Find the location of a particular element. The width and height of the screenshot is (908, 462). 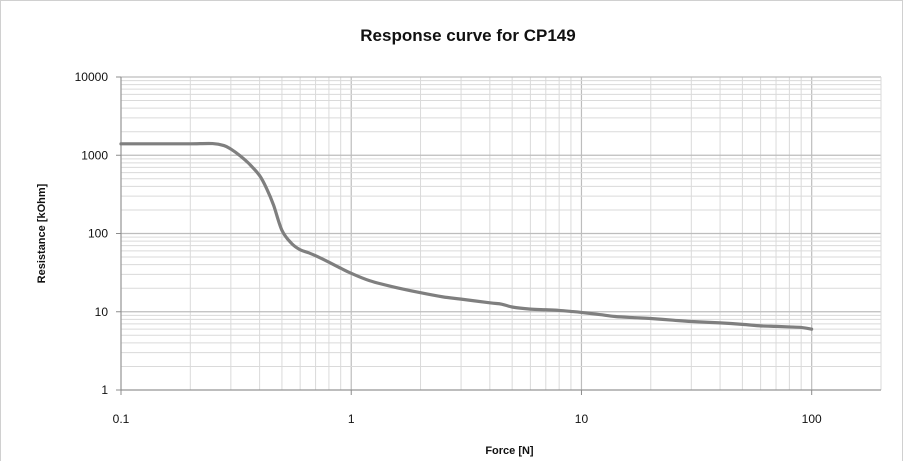

x-tick-label: 0.1 is located at coordinates (121, 419).